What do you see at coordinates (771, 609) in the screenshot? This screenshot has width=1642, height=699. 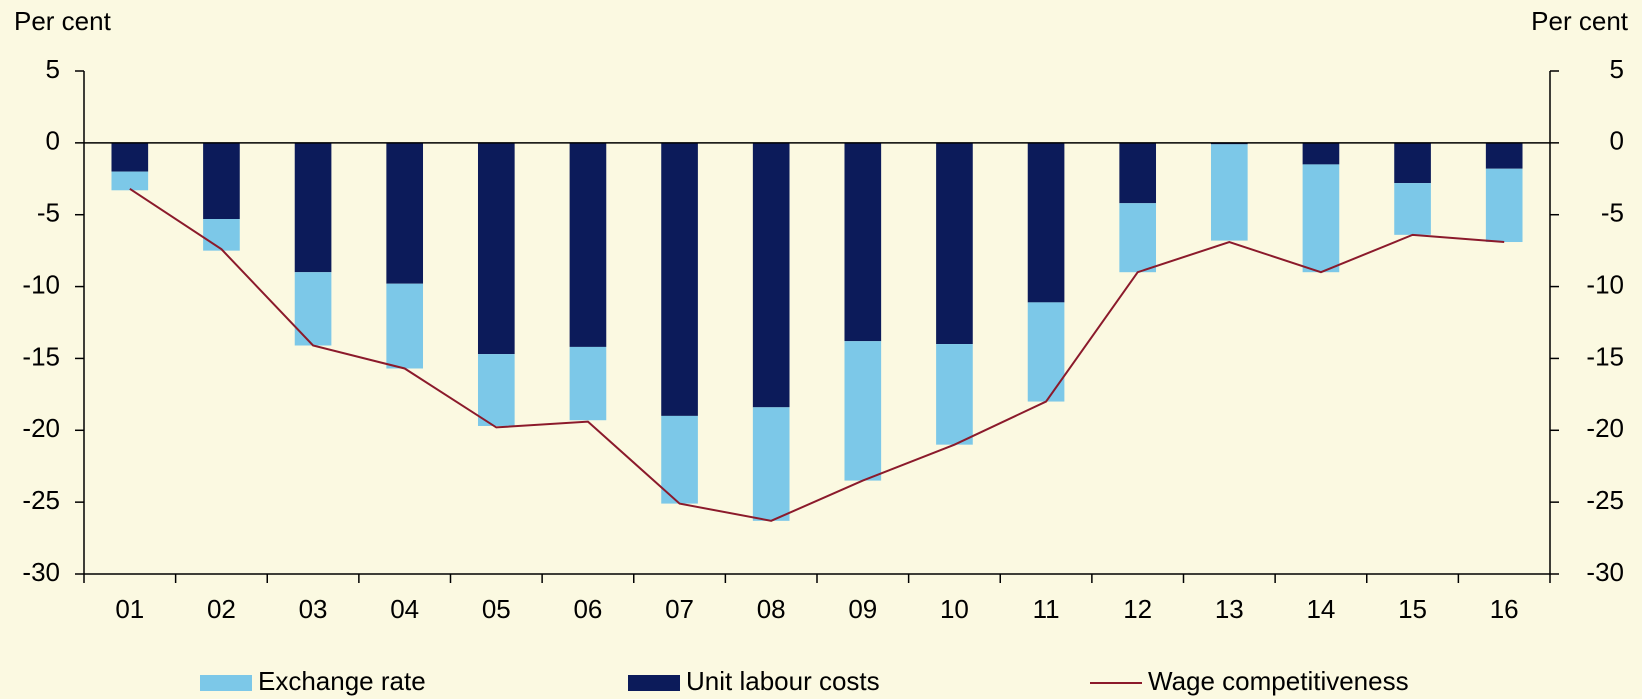 I see `x-tick-label: 08` at bounding box center [771, 609].